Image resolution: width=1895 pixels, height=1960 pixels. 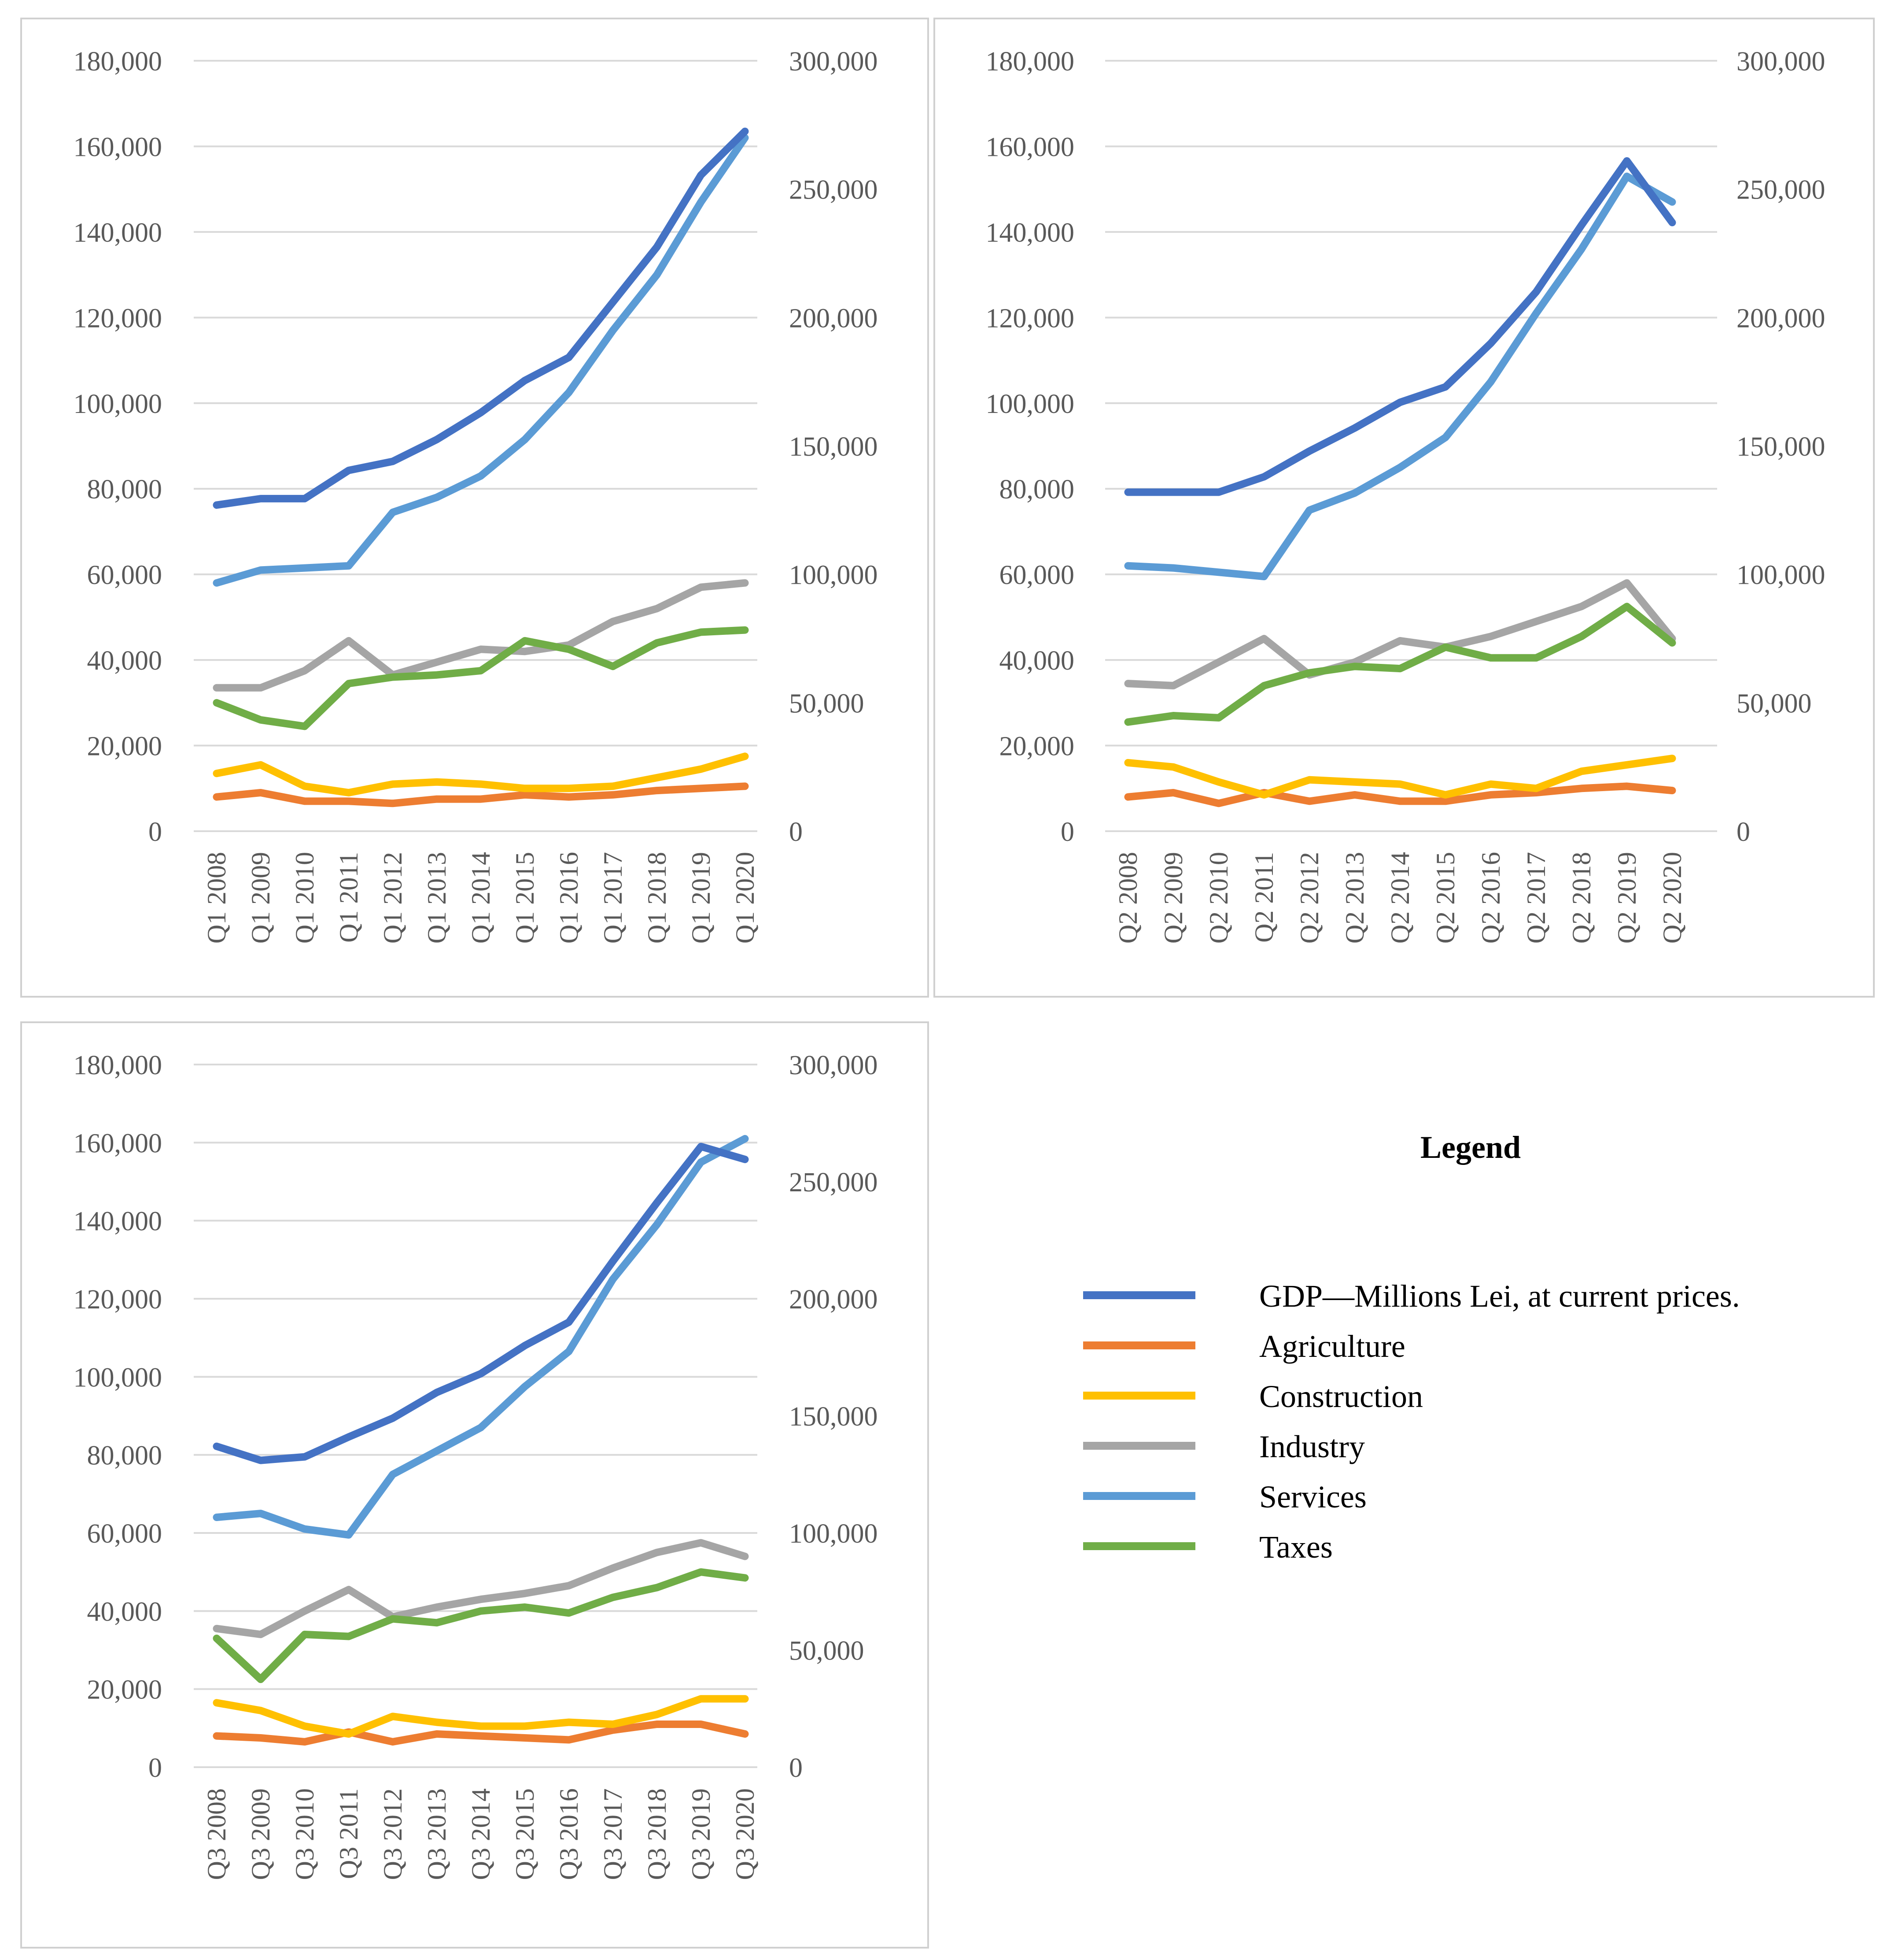 I want to click on x-tick-label: Q1 2020, so click(x=744, y=897).